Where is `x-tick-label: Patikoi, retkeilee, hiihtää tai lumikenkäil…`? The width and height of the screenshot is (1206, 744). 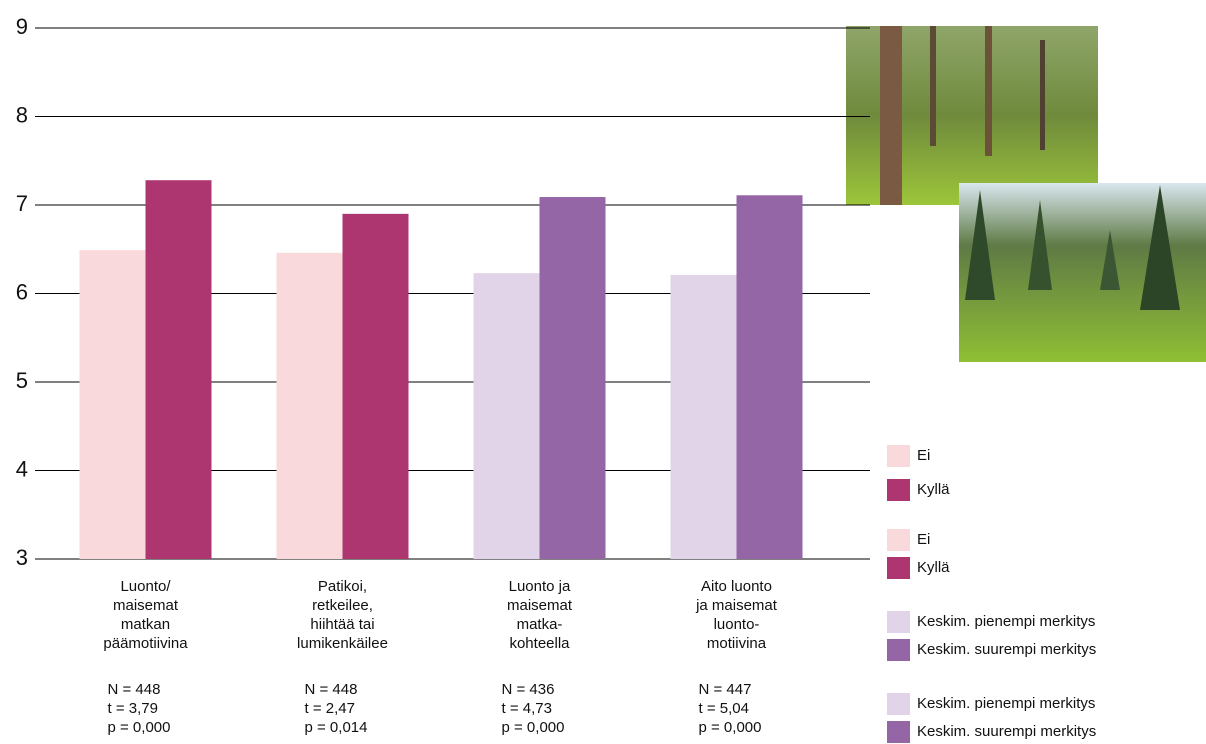 x-tick-label: Patikoi, retkeilee, hiihtää tai lumikenkäil… is located at coordinates (342, 615).